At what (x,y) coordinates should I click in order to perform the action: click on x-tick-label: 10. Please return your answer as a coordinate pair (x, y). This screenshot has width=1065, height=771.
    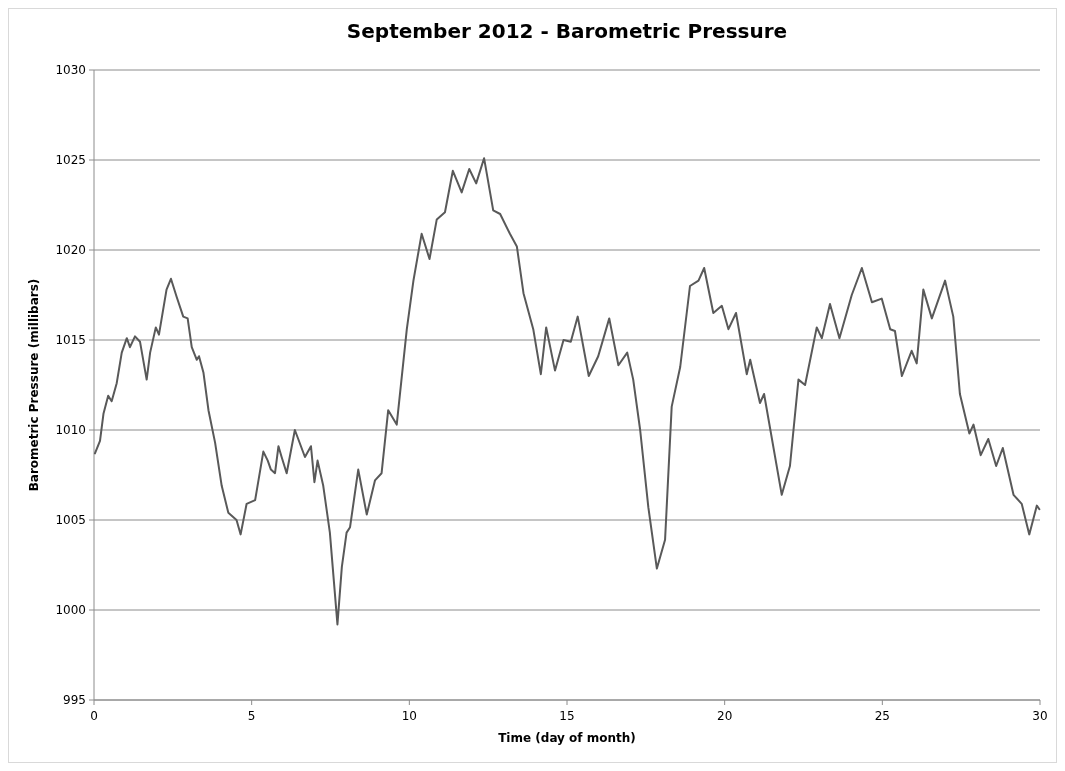
    Looking at the image, I should click on (409, 716).